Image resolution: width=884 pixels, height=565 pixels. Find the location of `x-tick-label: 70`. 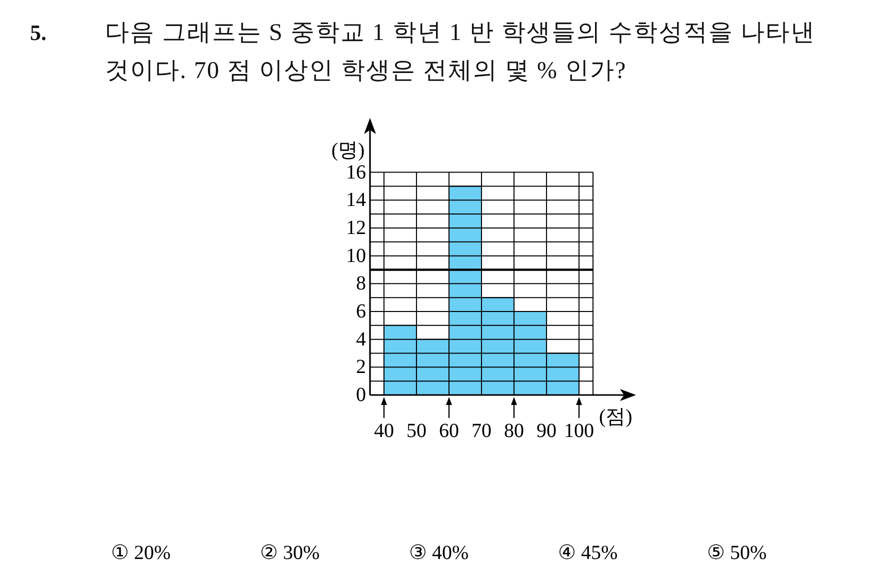

x-tick-label: 70 is located at coordinates (482, 431).